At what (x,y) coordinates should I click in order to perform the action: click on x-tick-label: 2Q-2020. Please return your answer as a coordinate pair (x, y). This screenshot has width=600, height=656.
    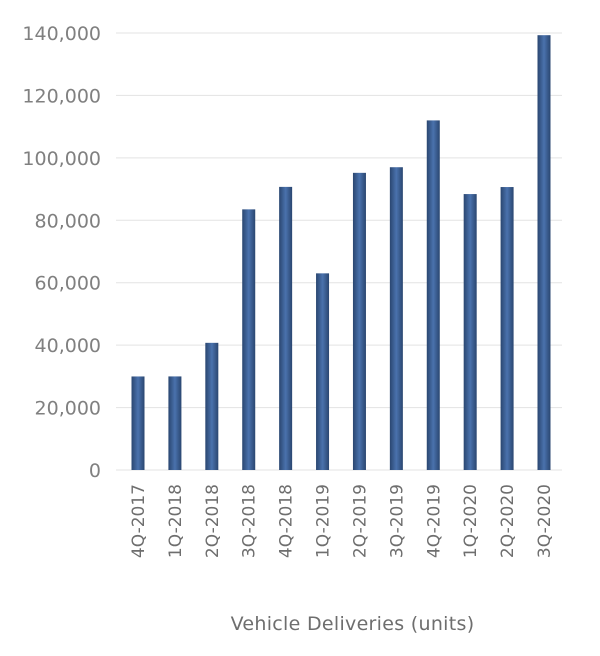
    Looking at the image, I should click on (508, 521).